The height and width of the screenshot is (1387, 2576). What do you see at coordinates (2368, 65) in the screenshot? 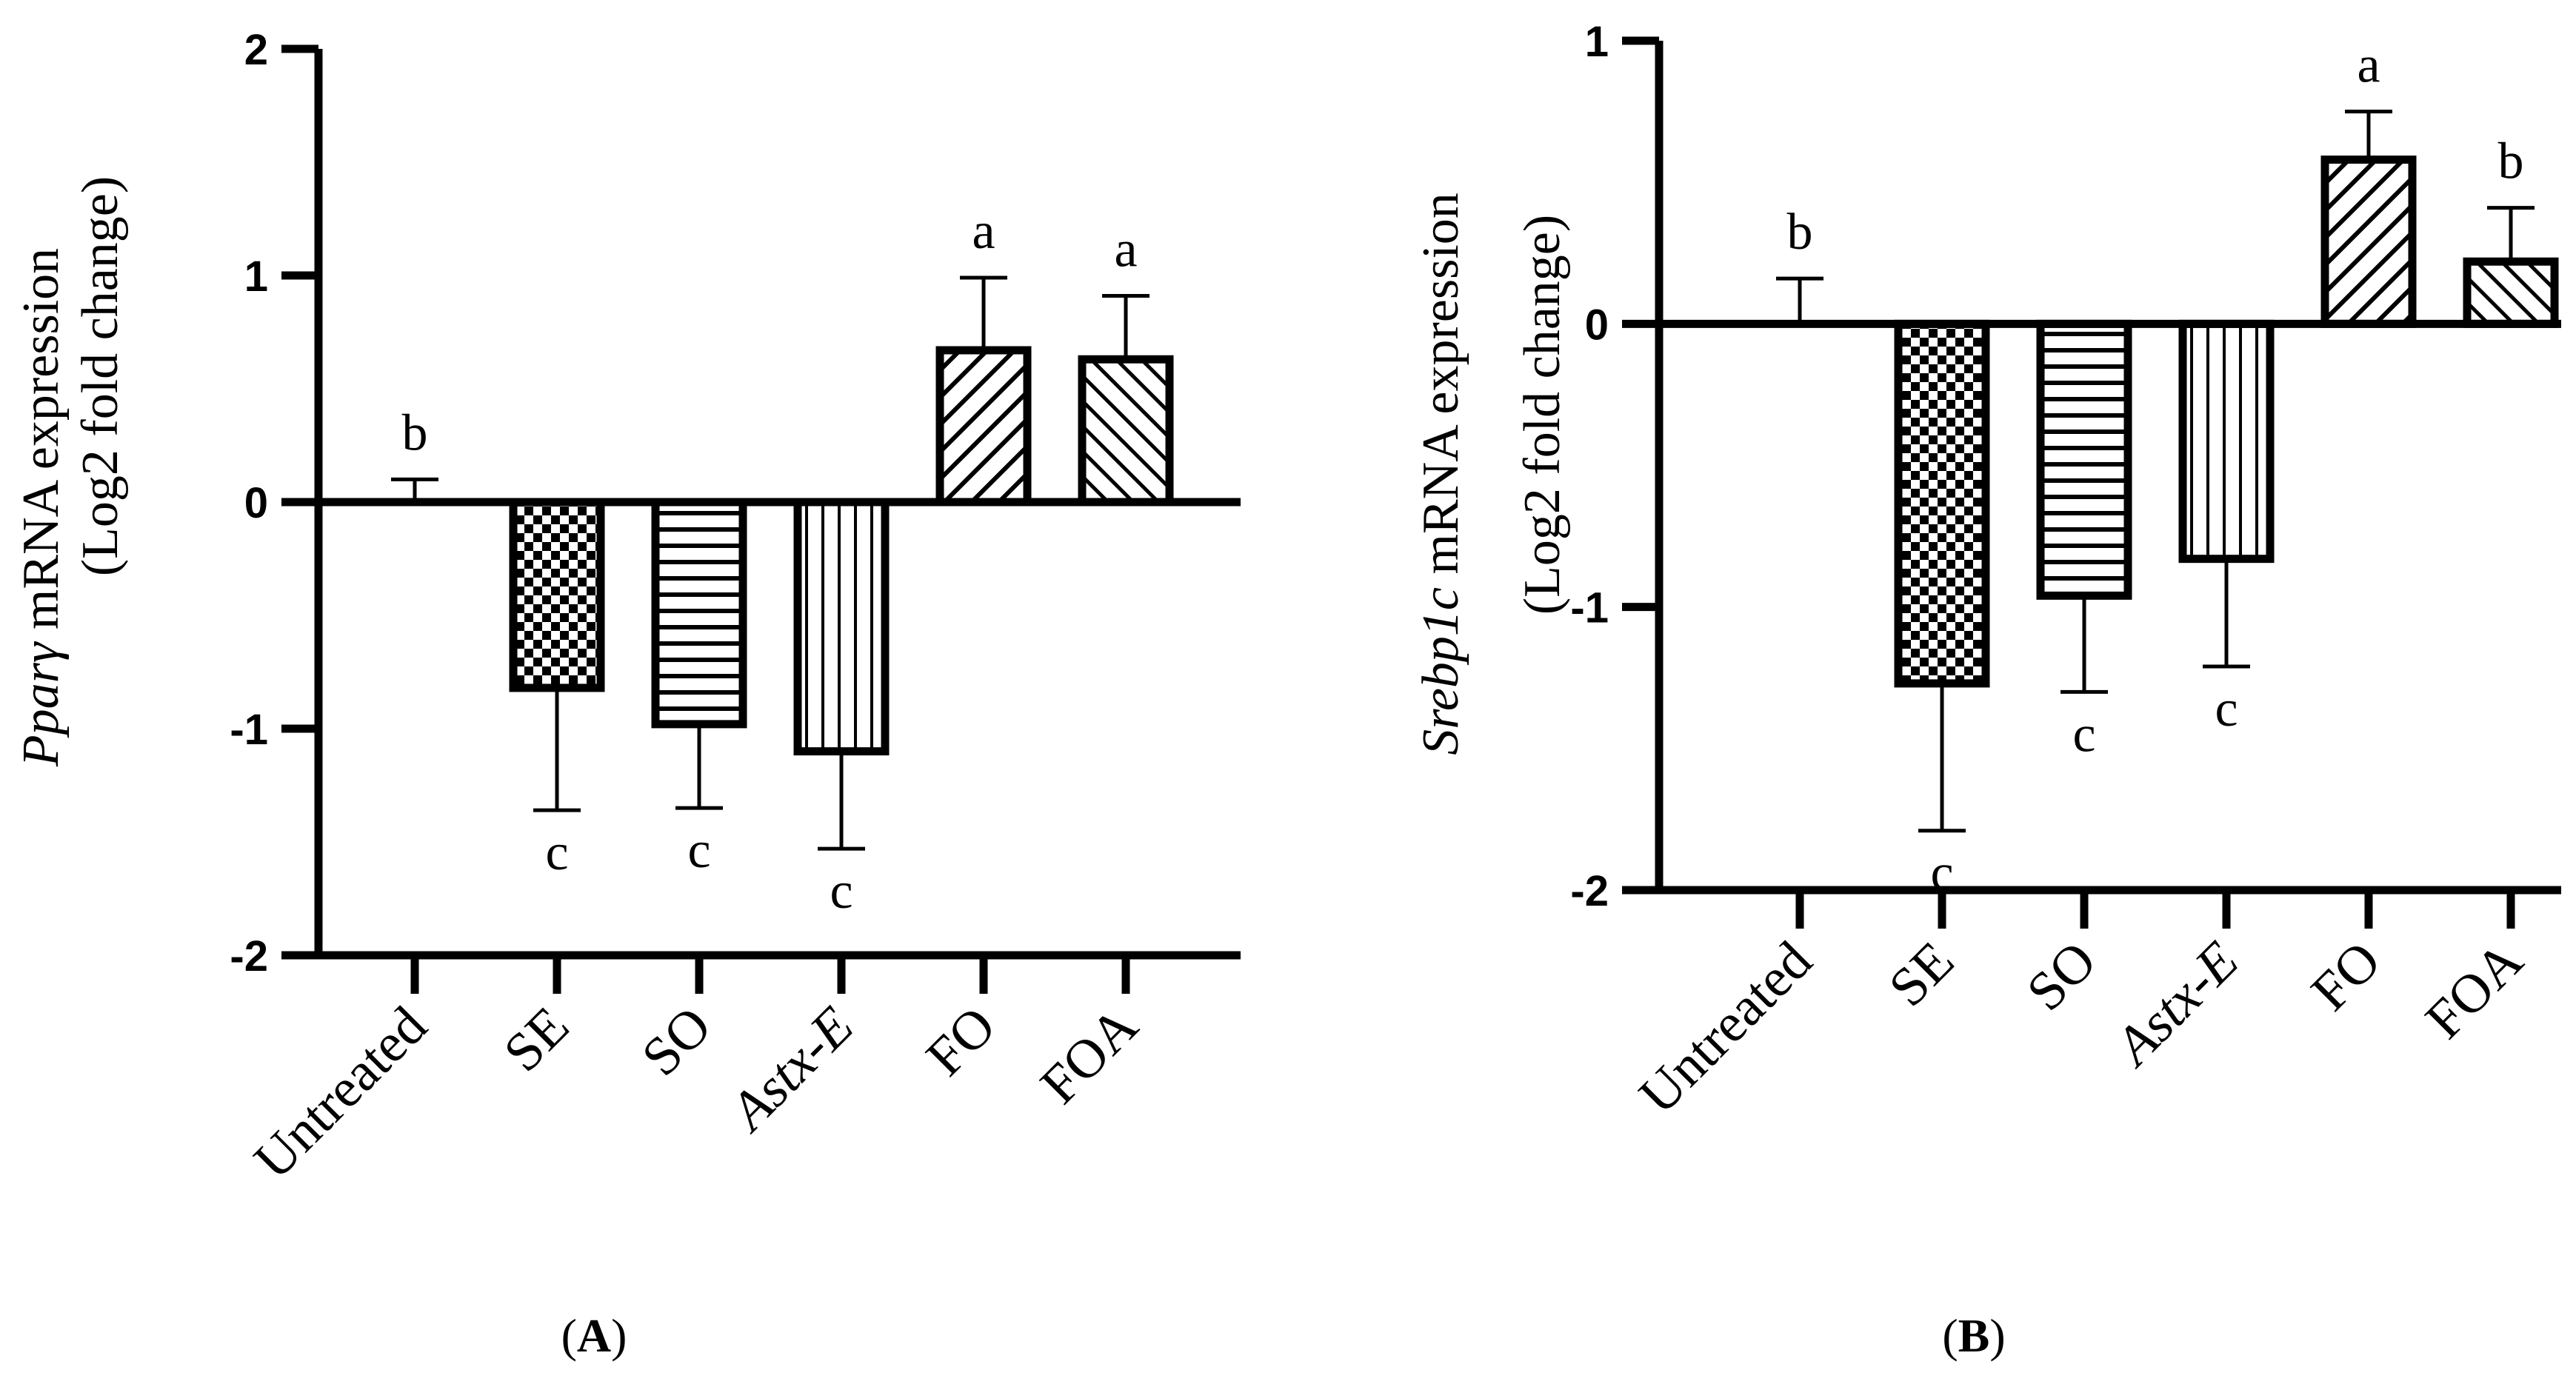
I see `panel-b-sig-label-4: a` at bounding box center [2368, 65].